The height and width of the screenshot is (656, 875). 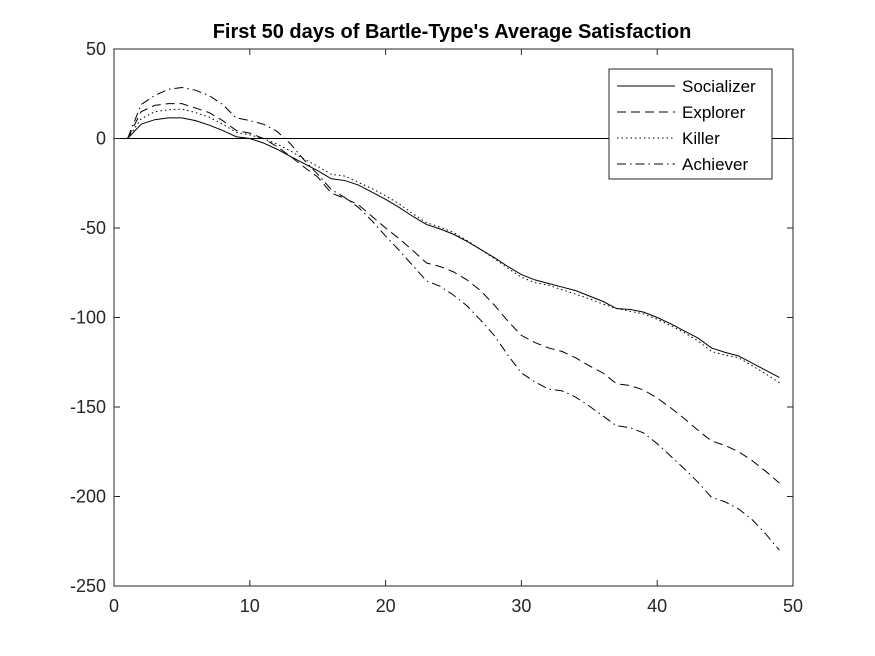 I want to click on y-tick-label: -150, so click(x=88, y=407).